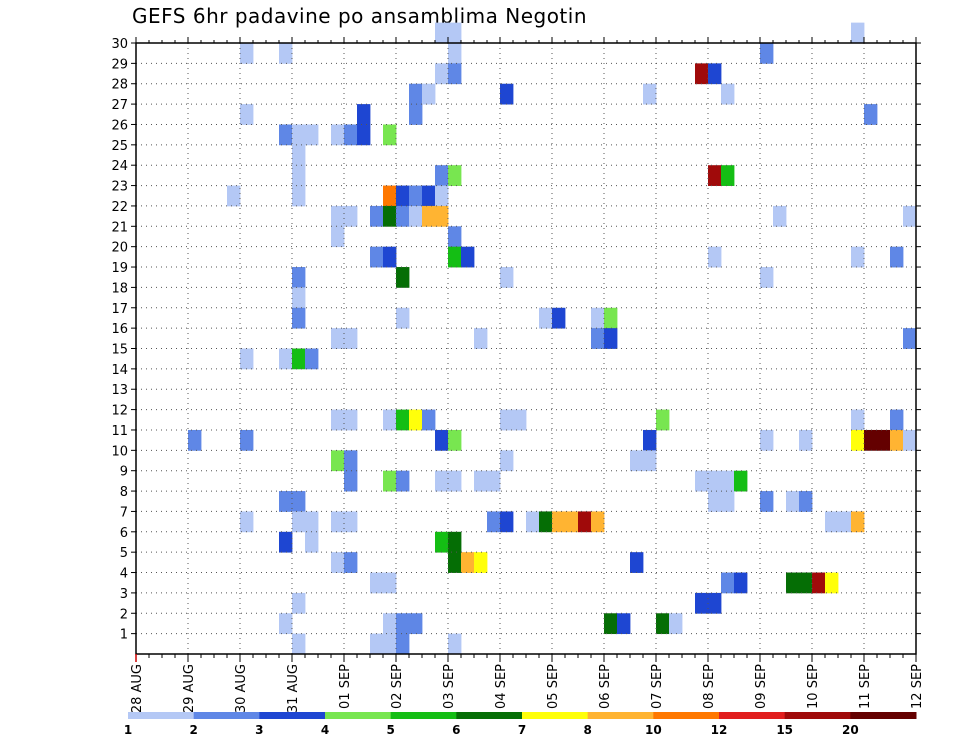 This screenshot has width=960, height=742. I want to click on x-tick-label: 02 SEP, so click(397, 686).